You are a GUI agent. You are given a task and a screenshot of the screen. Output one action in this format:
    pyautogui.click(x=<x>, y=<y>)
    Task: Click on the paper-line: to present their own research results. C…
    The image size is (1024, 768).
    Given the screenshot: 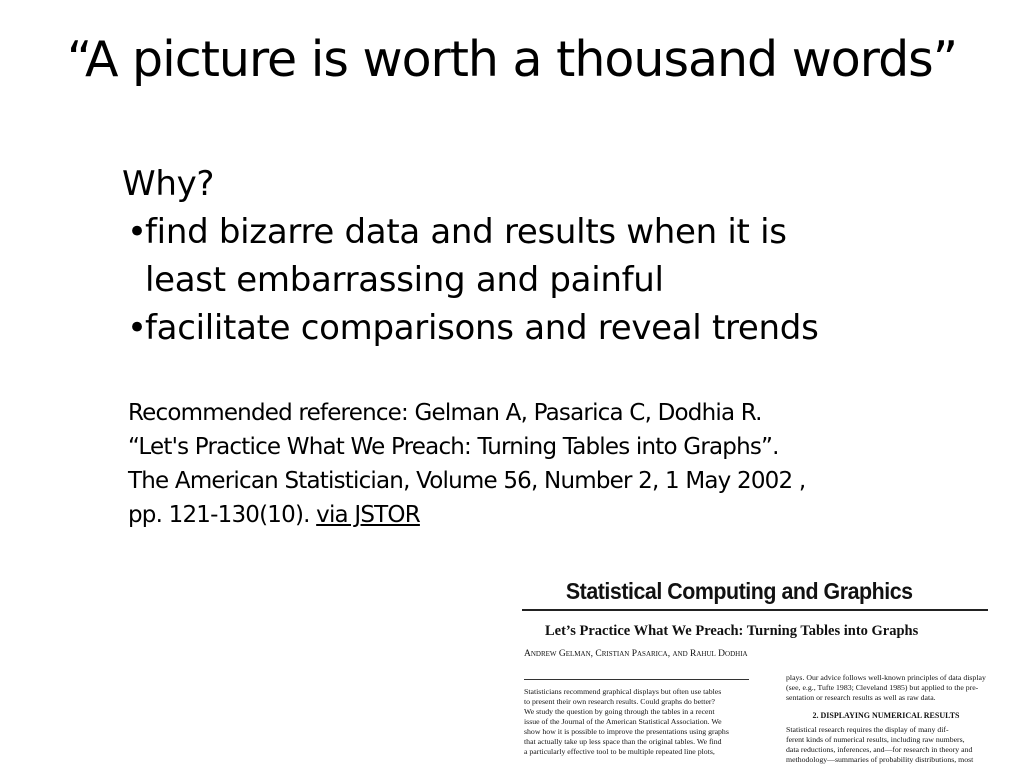 What is the action you would take?
    pyautogui.click(x=619, y=701)
    